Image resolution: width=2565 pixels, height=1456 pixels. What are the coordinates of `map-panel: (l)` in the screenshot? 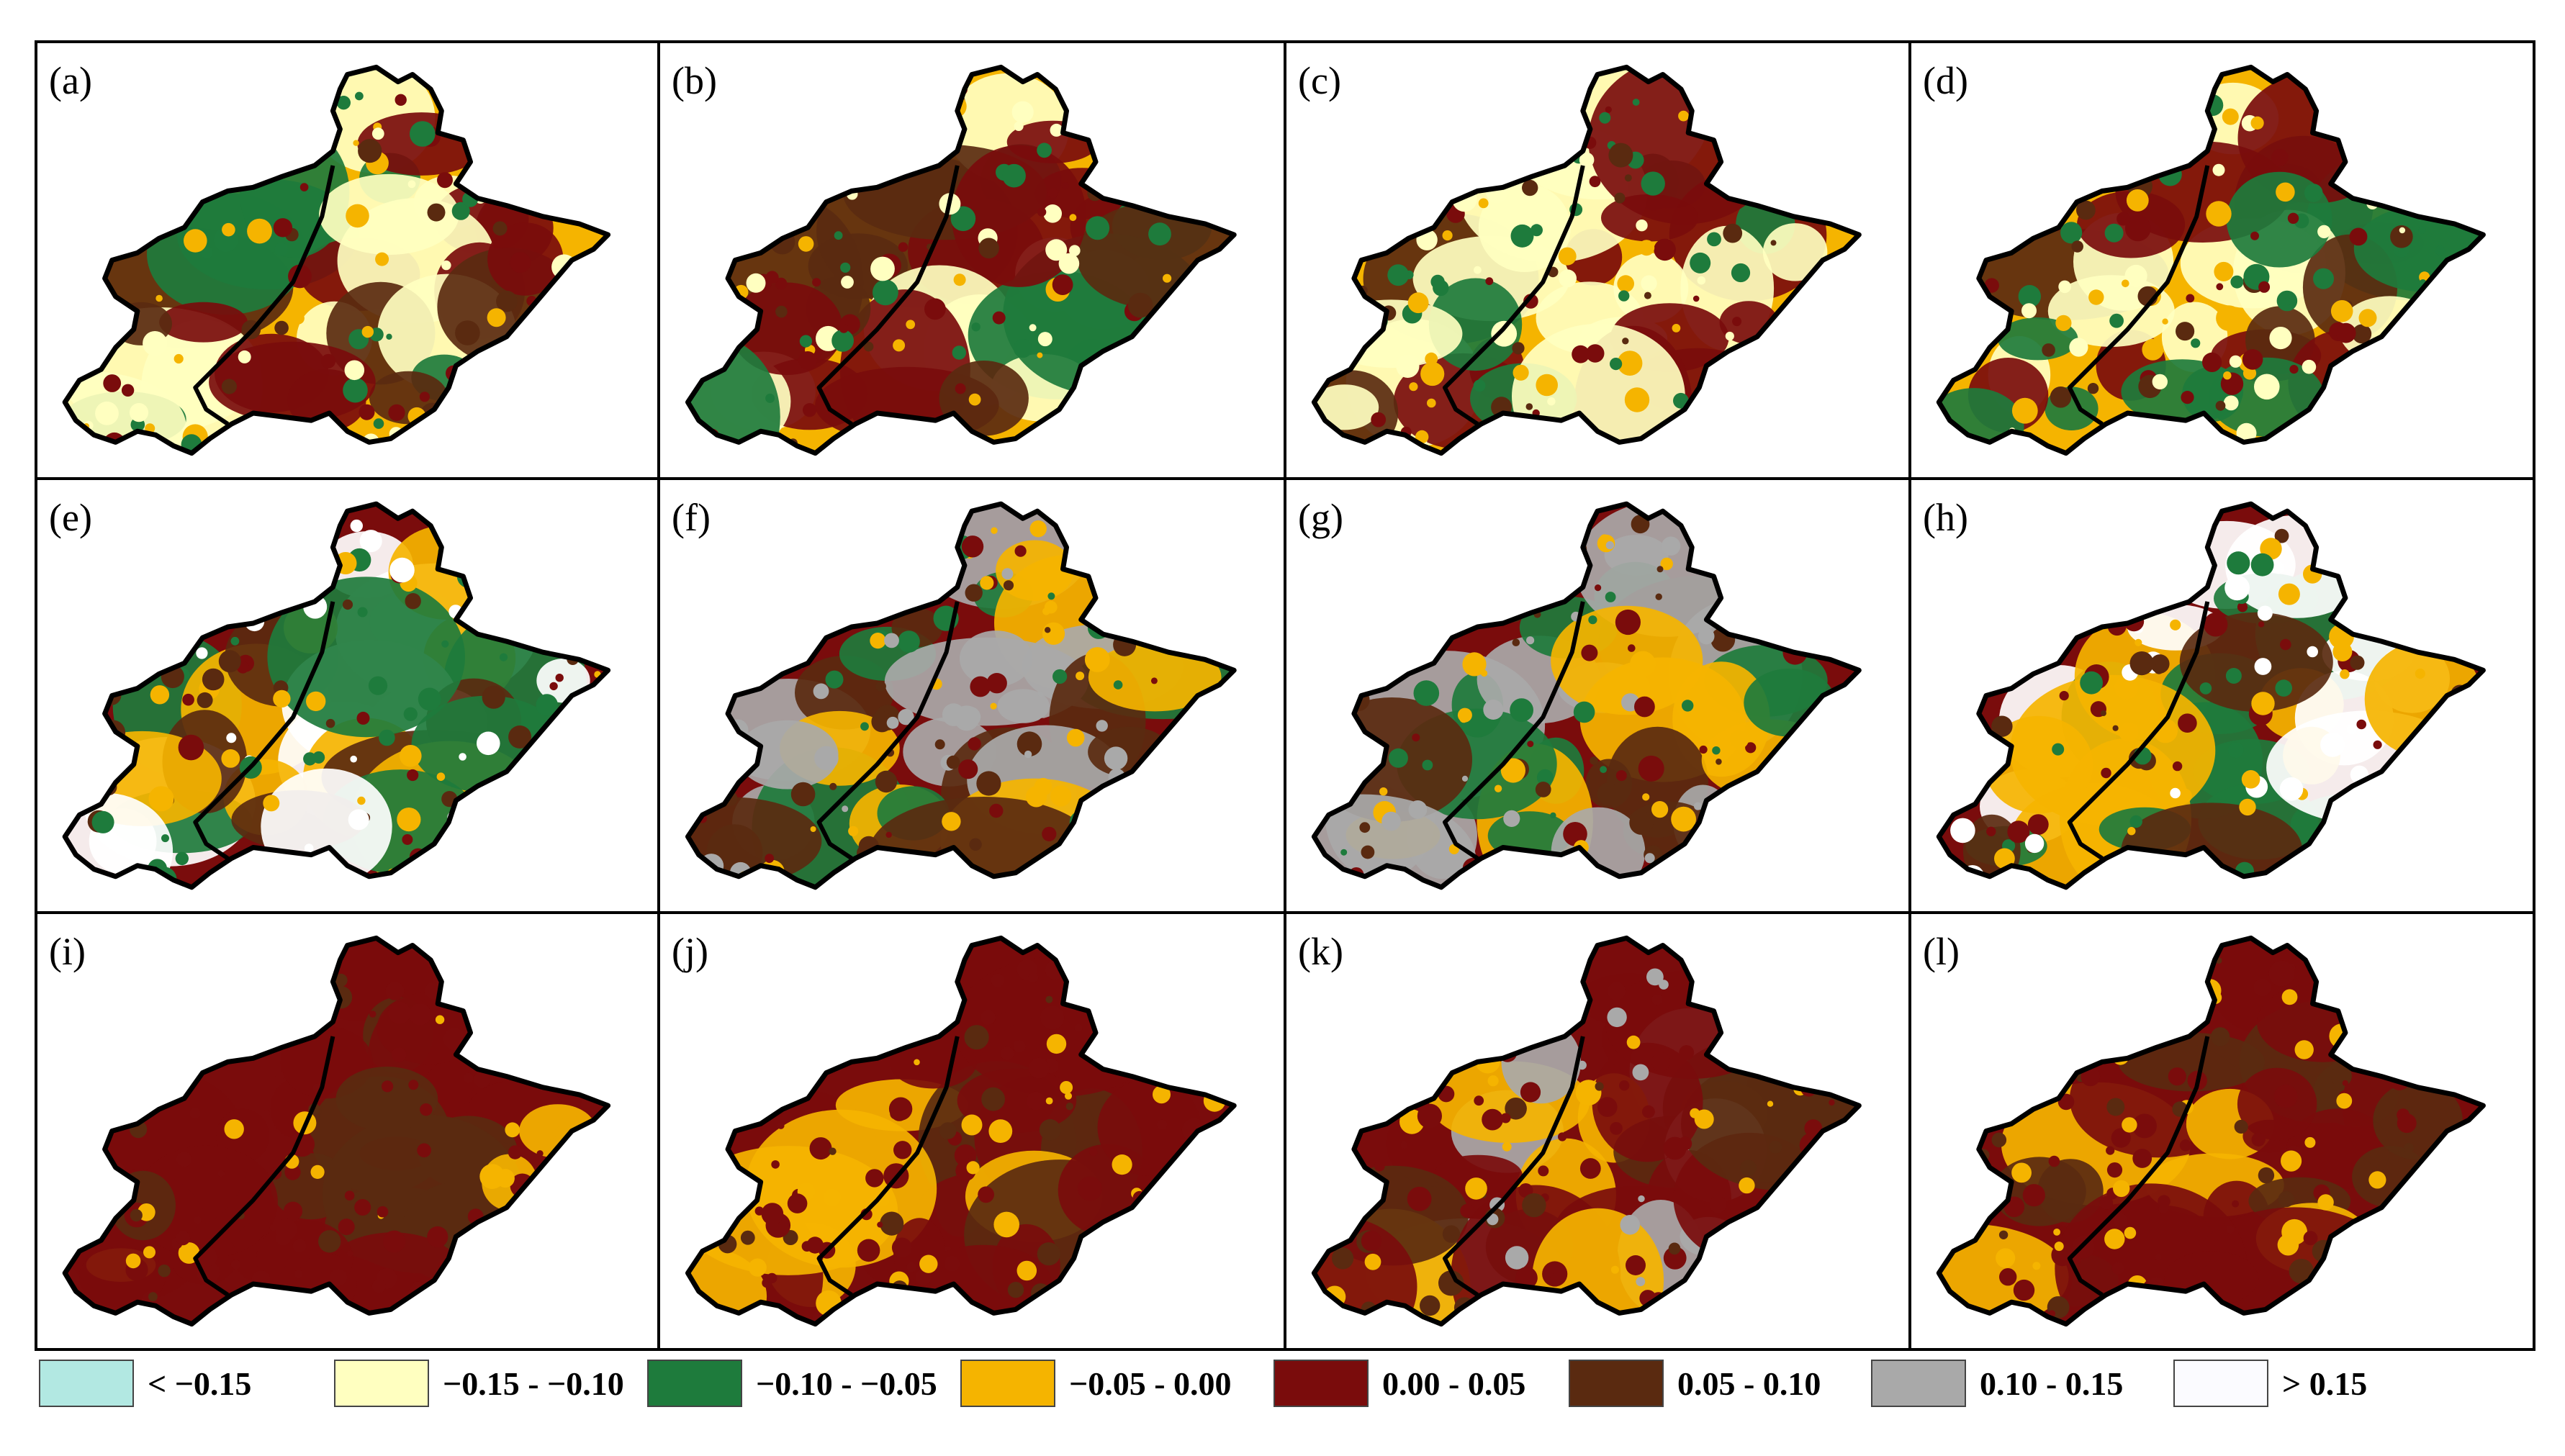 It's located at (2221, 1131).